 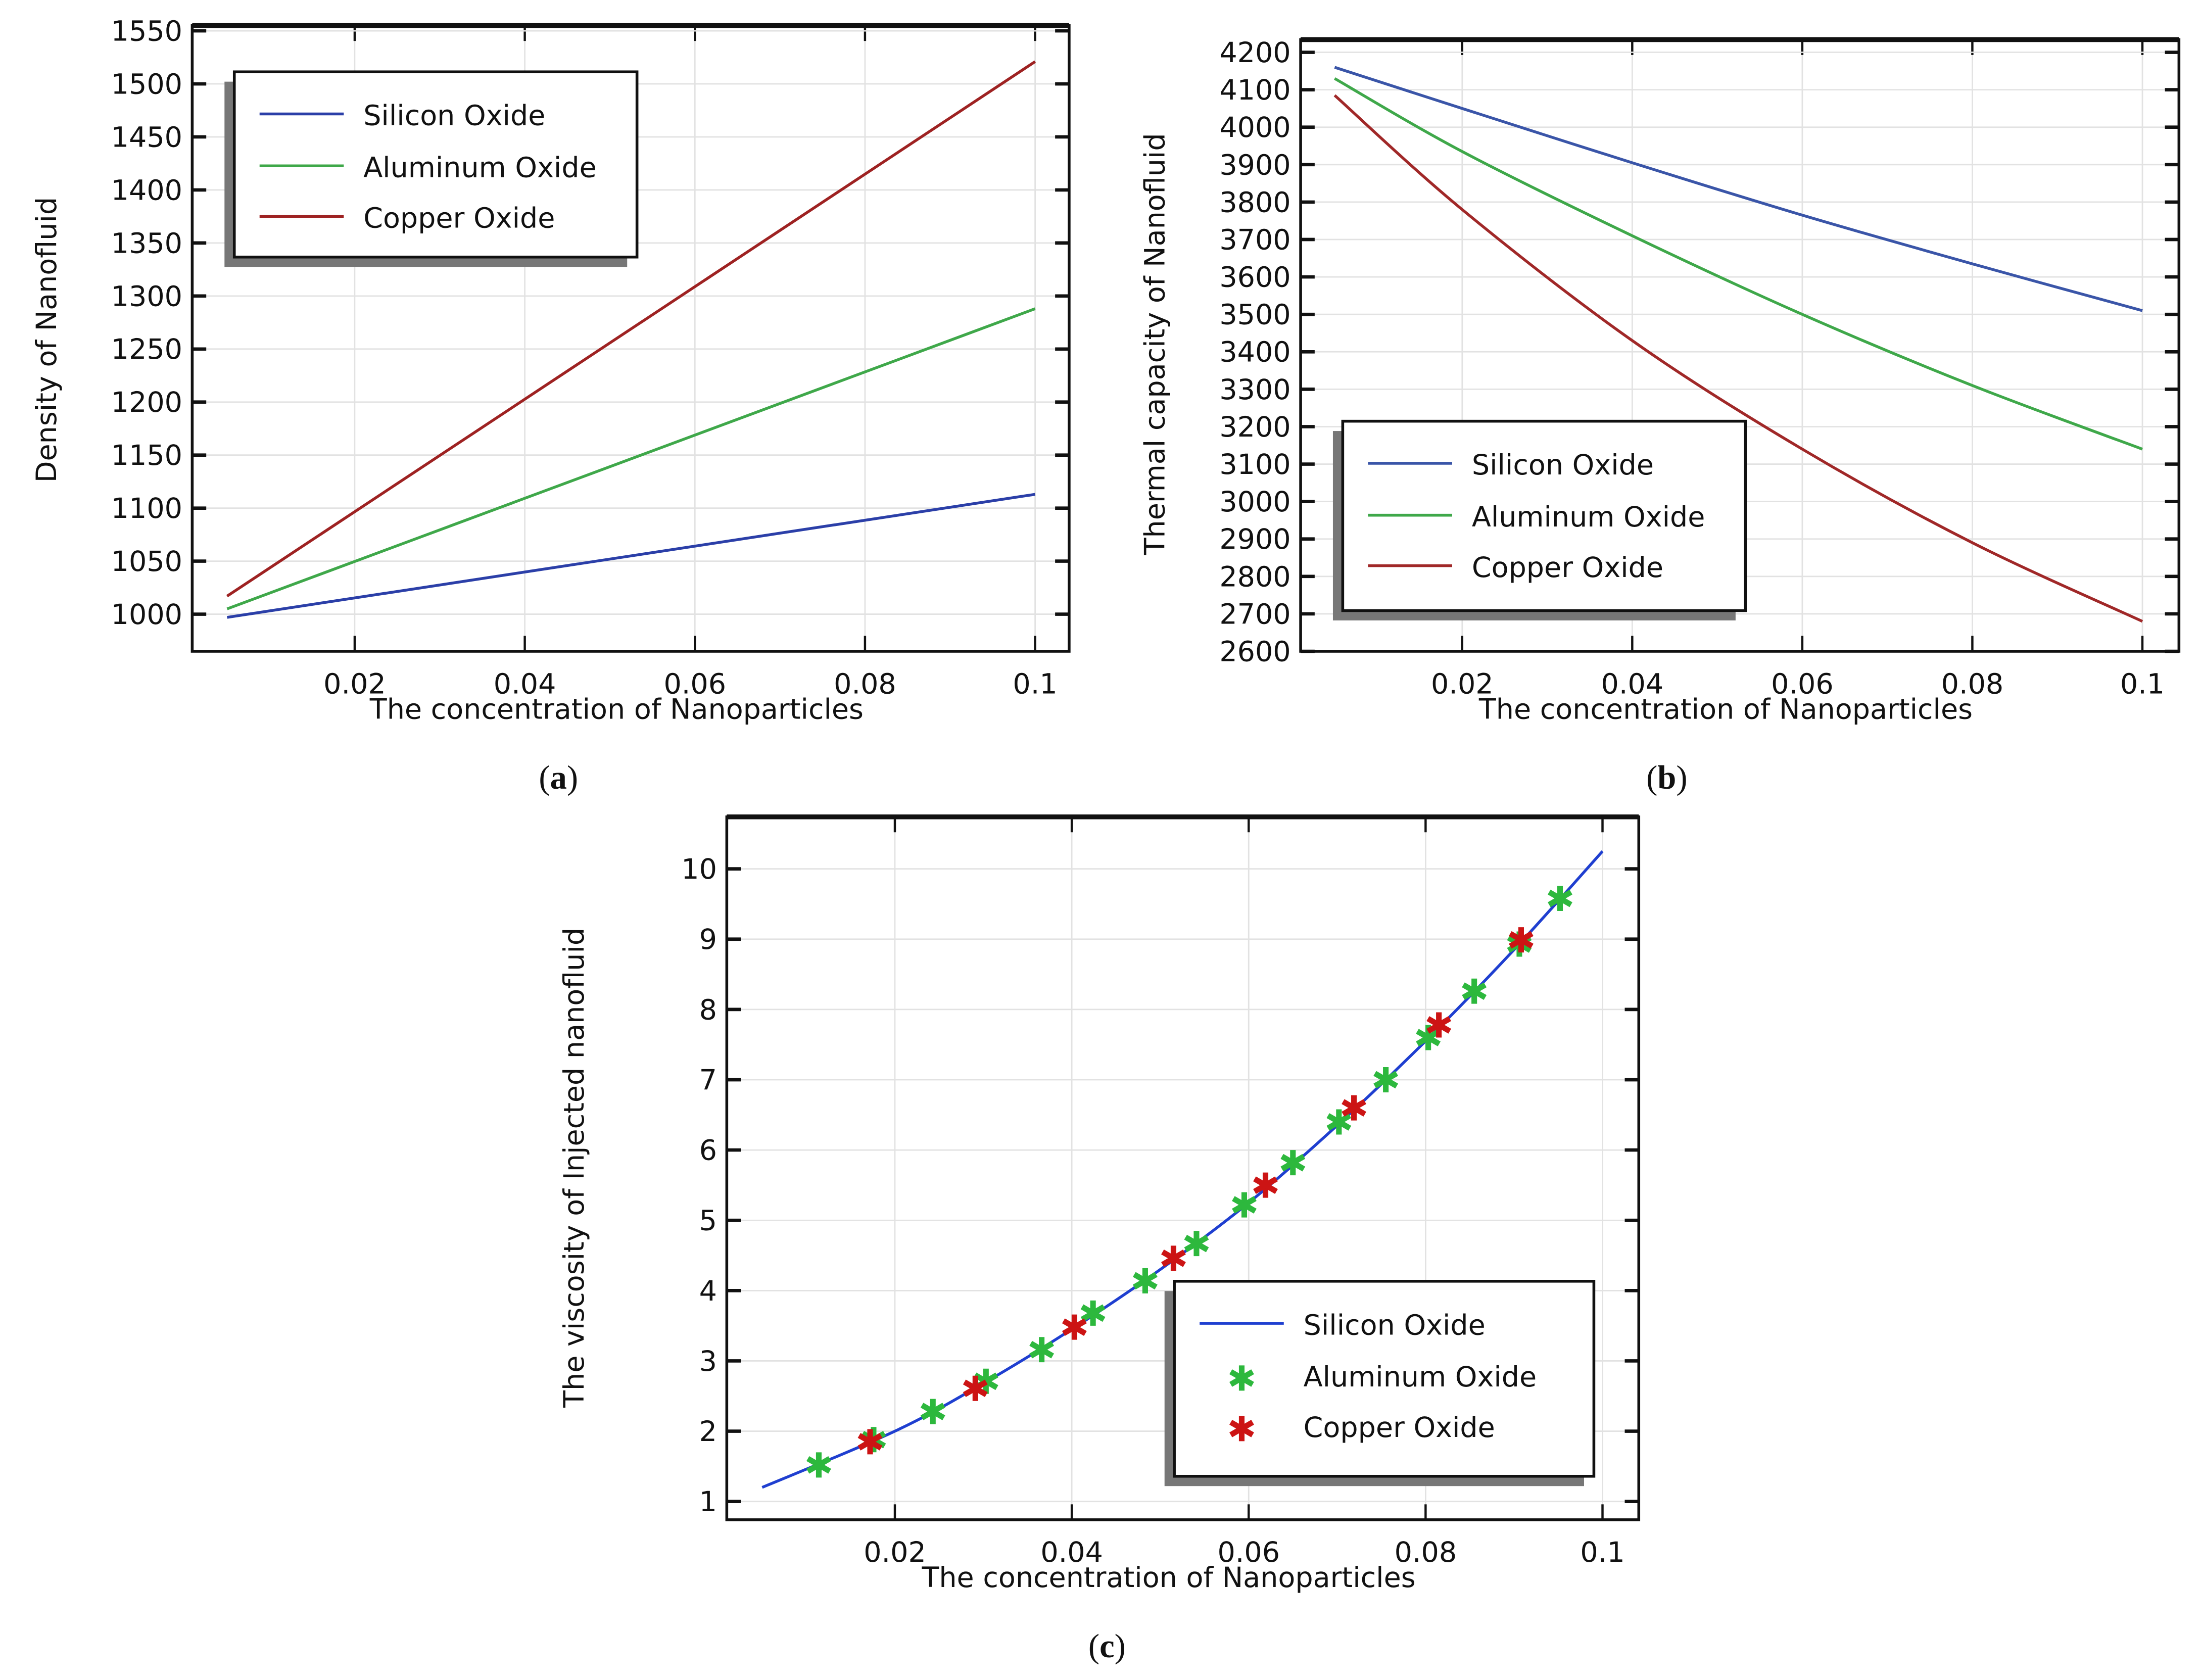 What do you see at coordinates (1666, 778) in the screenshot?
I see `caption-letter: b` at bounding box center [1666, 778].